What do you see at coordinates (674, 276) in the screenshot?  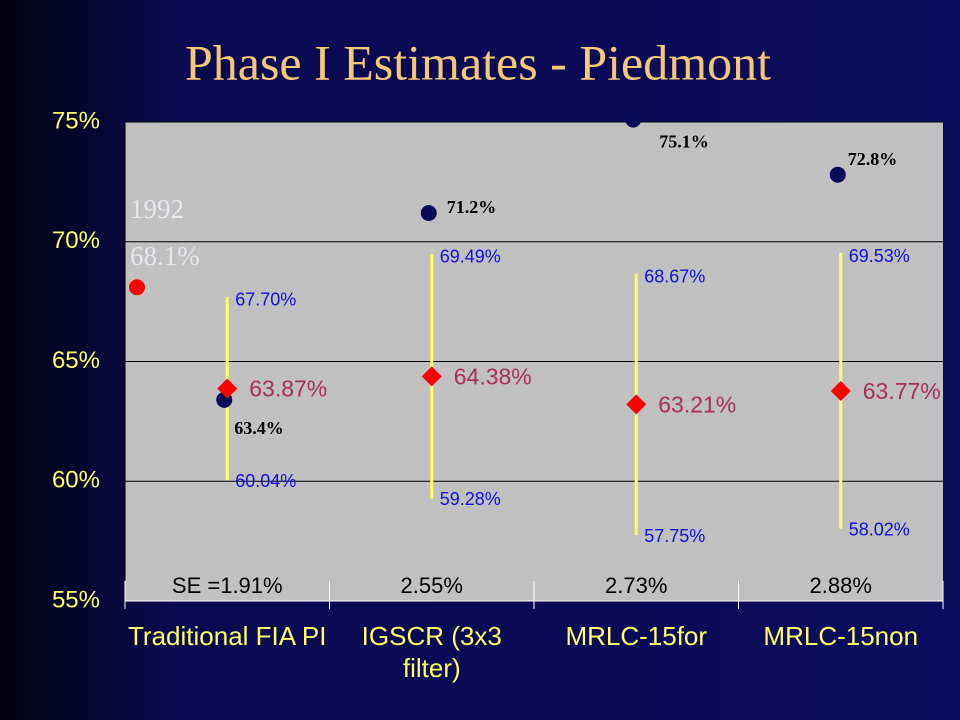 I see `upper-label: 68.67%` at bounding box center [674, 276].